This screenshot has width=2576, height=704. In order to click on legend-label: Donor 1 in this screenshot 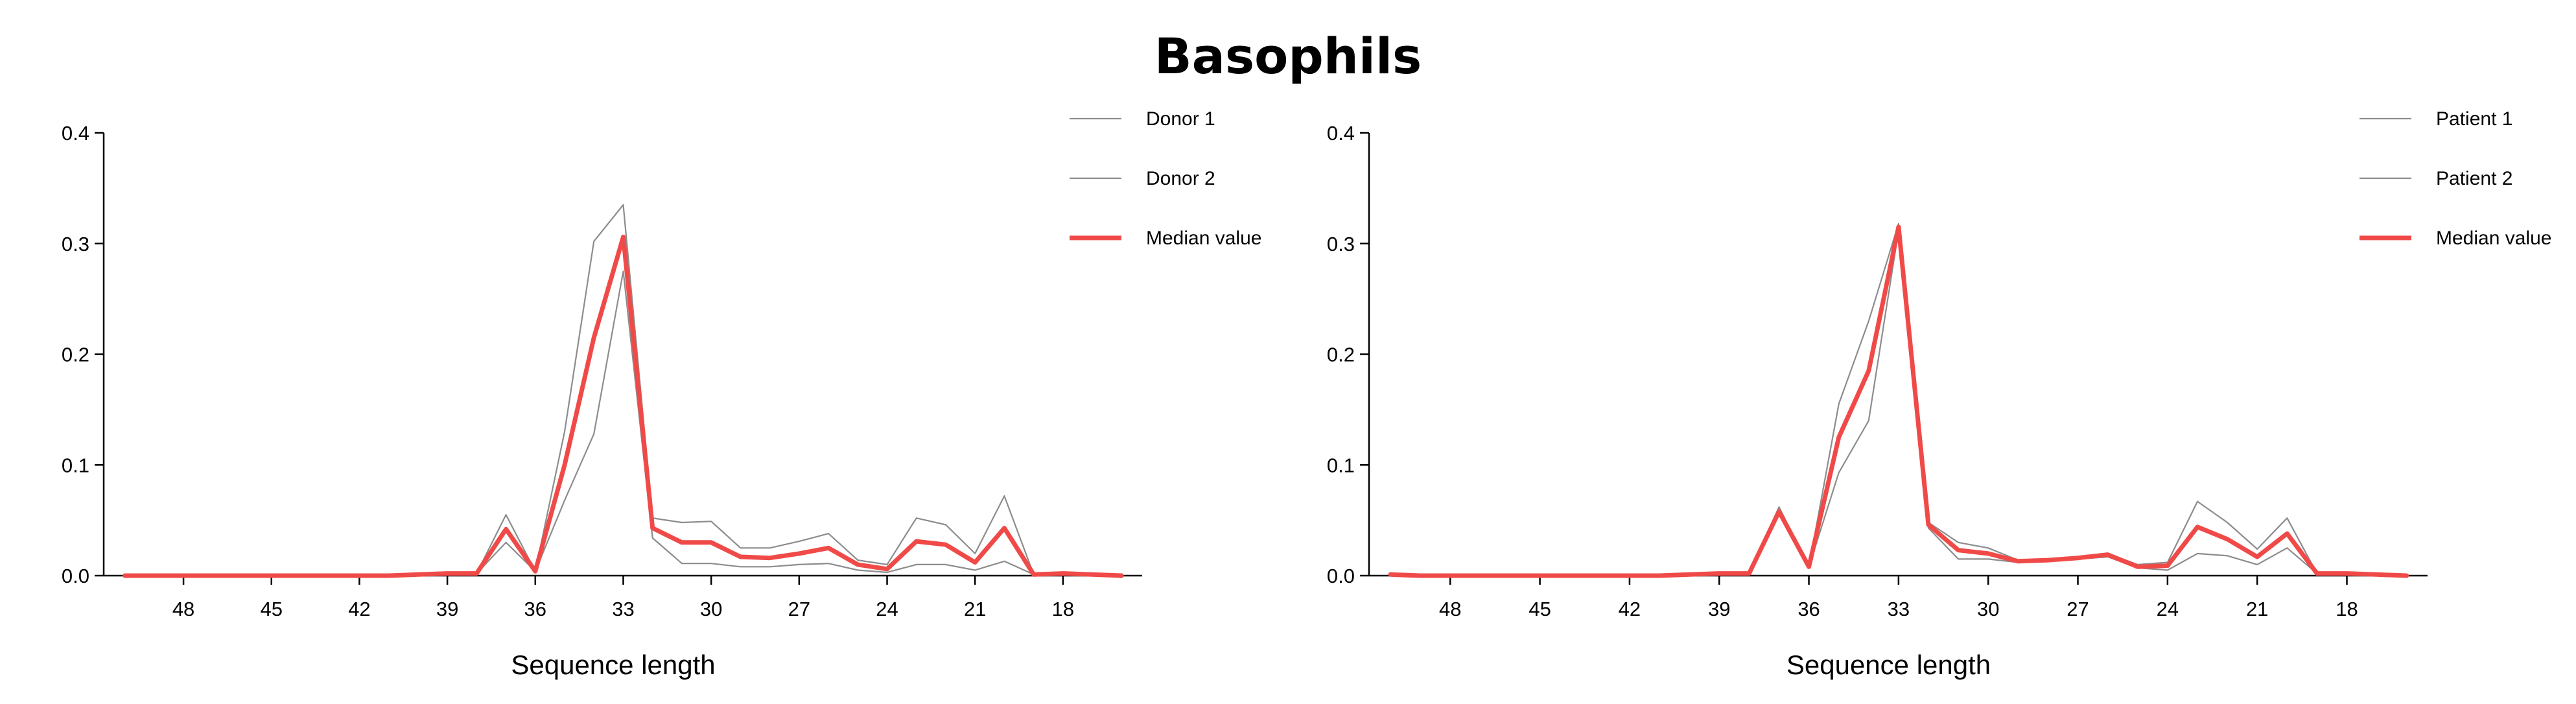, I will do `click(1180, 119)`.